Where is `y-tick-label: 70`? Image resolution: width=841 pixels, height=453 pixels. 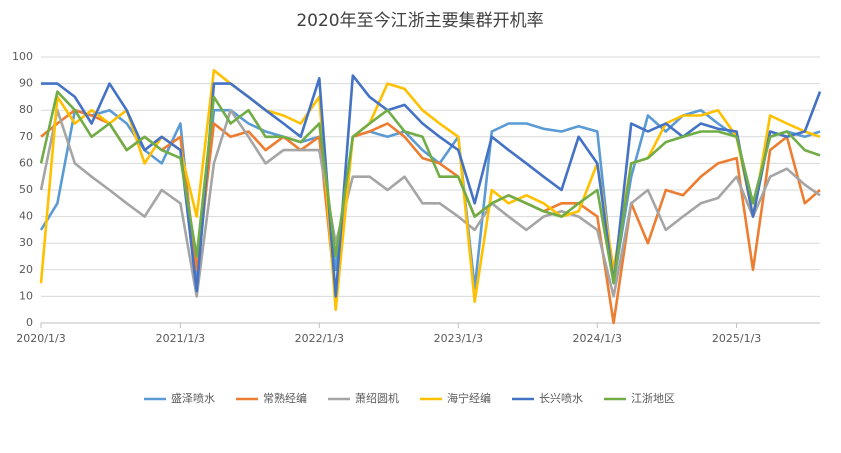 y-tick-label: 70 is located at coordinates (26, 136).